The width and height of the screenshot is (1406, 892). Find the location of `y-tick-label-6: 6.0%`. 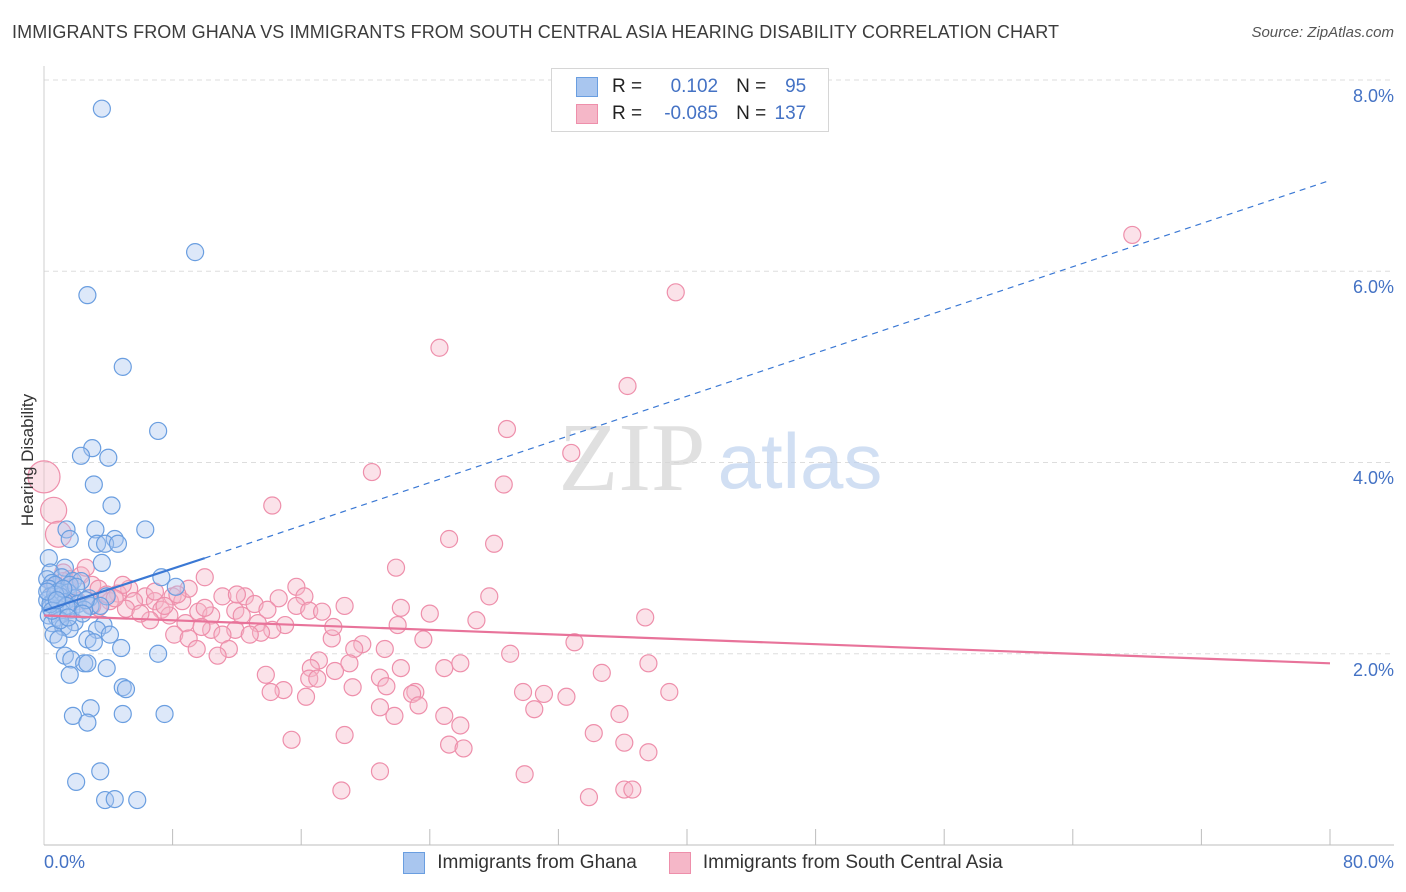

y-tick-label-6: 6.0% is located at coordinates (1373, 287).